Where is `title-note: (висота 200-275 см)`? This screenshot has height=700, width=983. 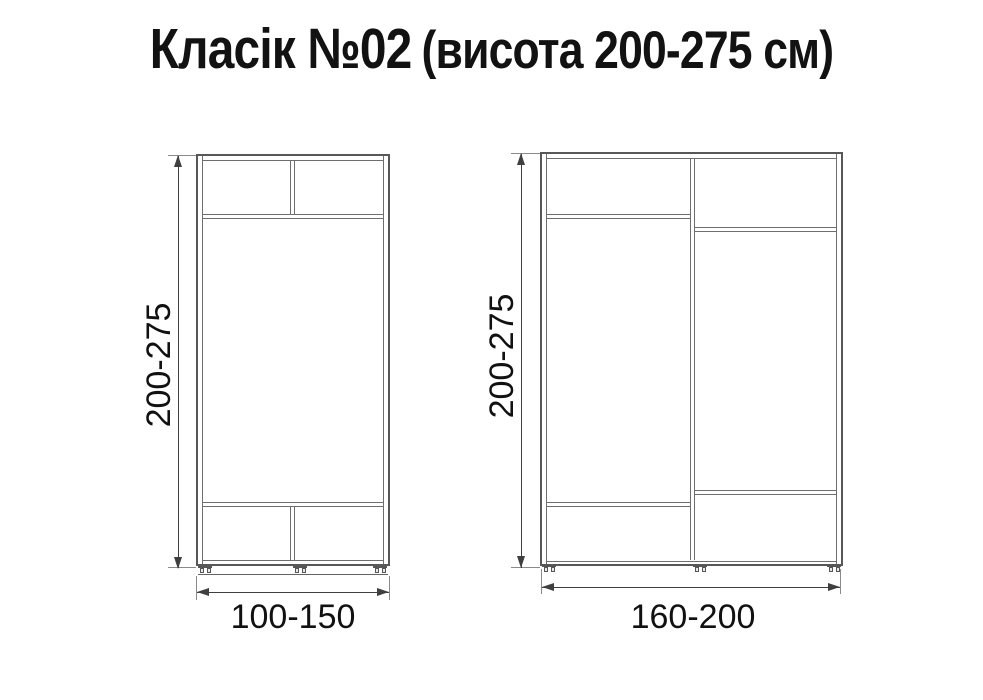
title-note: (висота 200-275 см) is located at coordinates (628, 50).